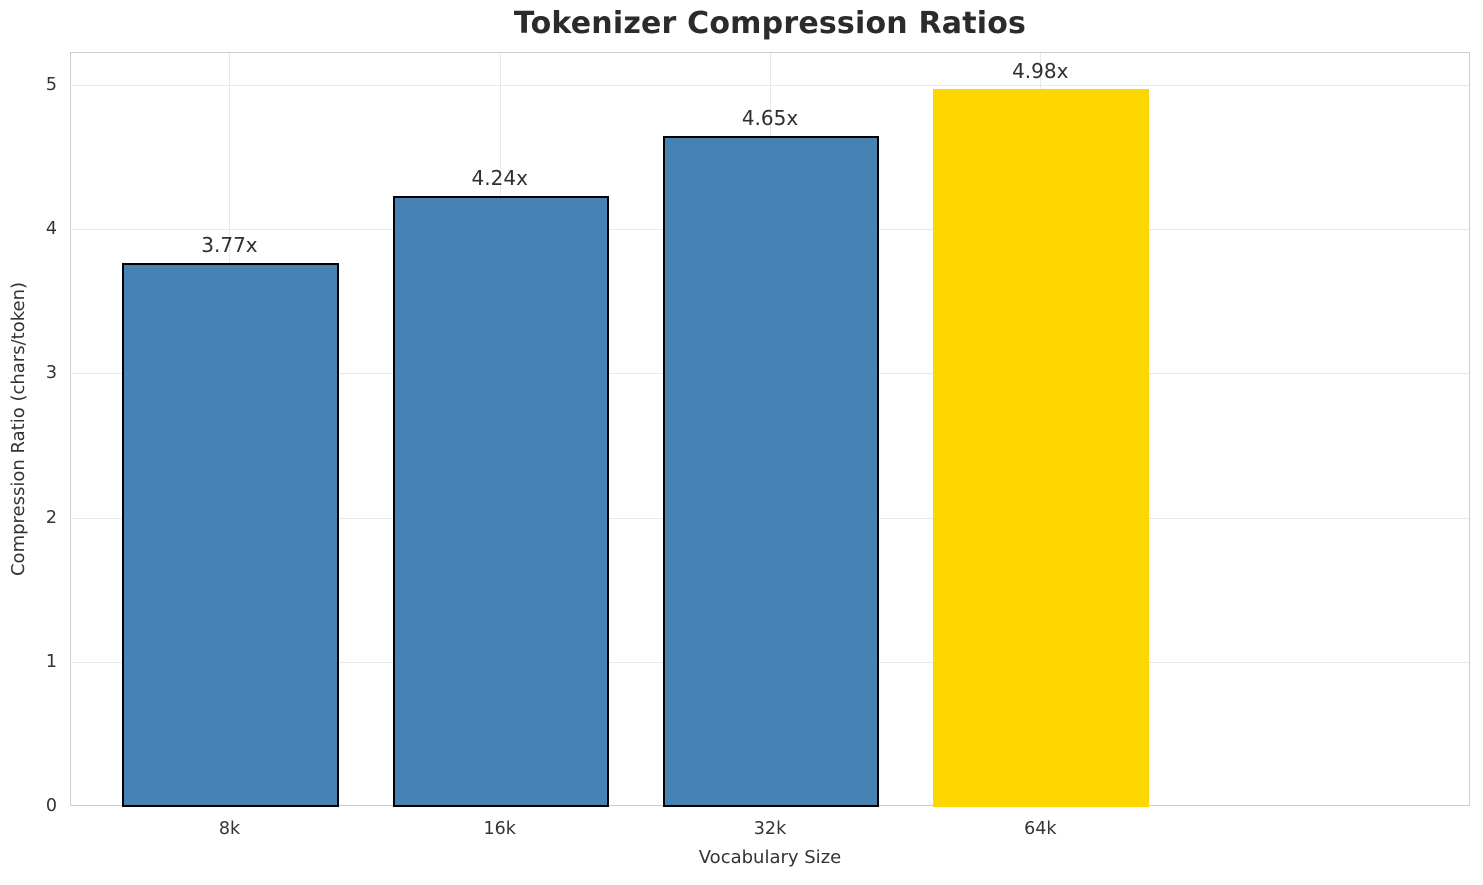 Image resolution: width=1483 pixels, height=885 pixels. Describe the element at coordinates (51, 661) in the screenshot. I see `y-tick-label: 1` at that location.